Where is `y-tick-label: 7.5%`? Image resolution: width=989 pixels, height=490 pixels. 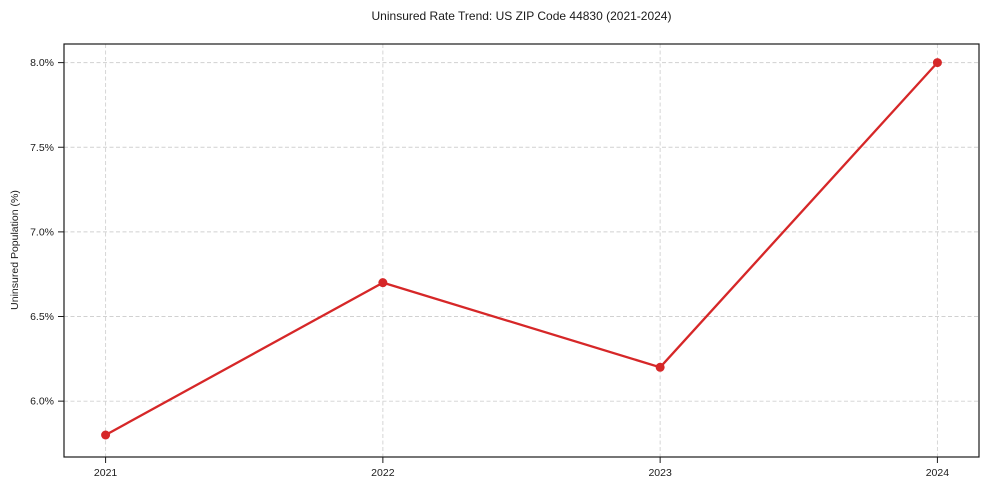 y-tick-label: 7.5% is located at coordinates (42, 148).